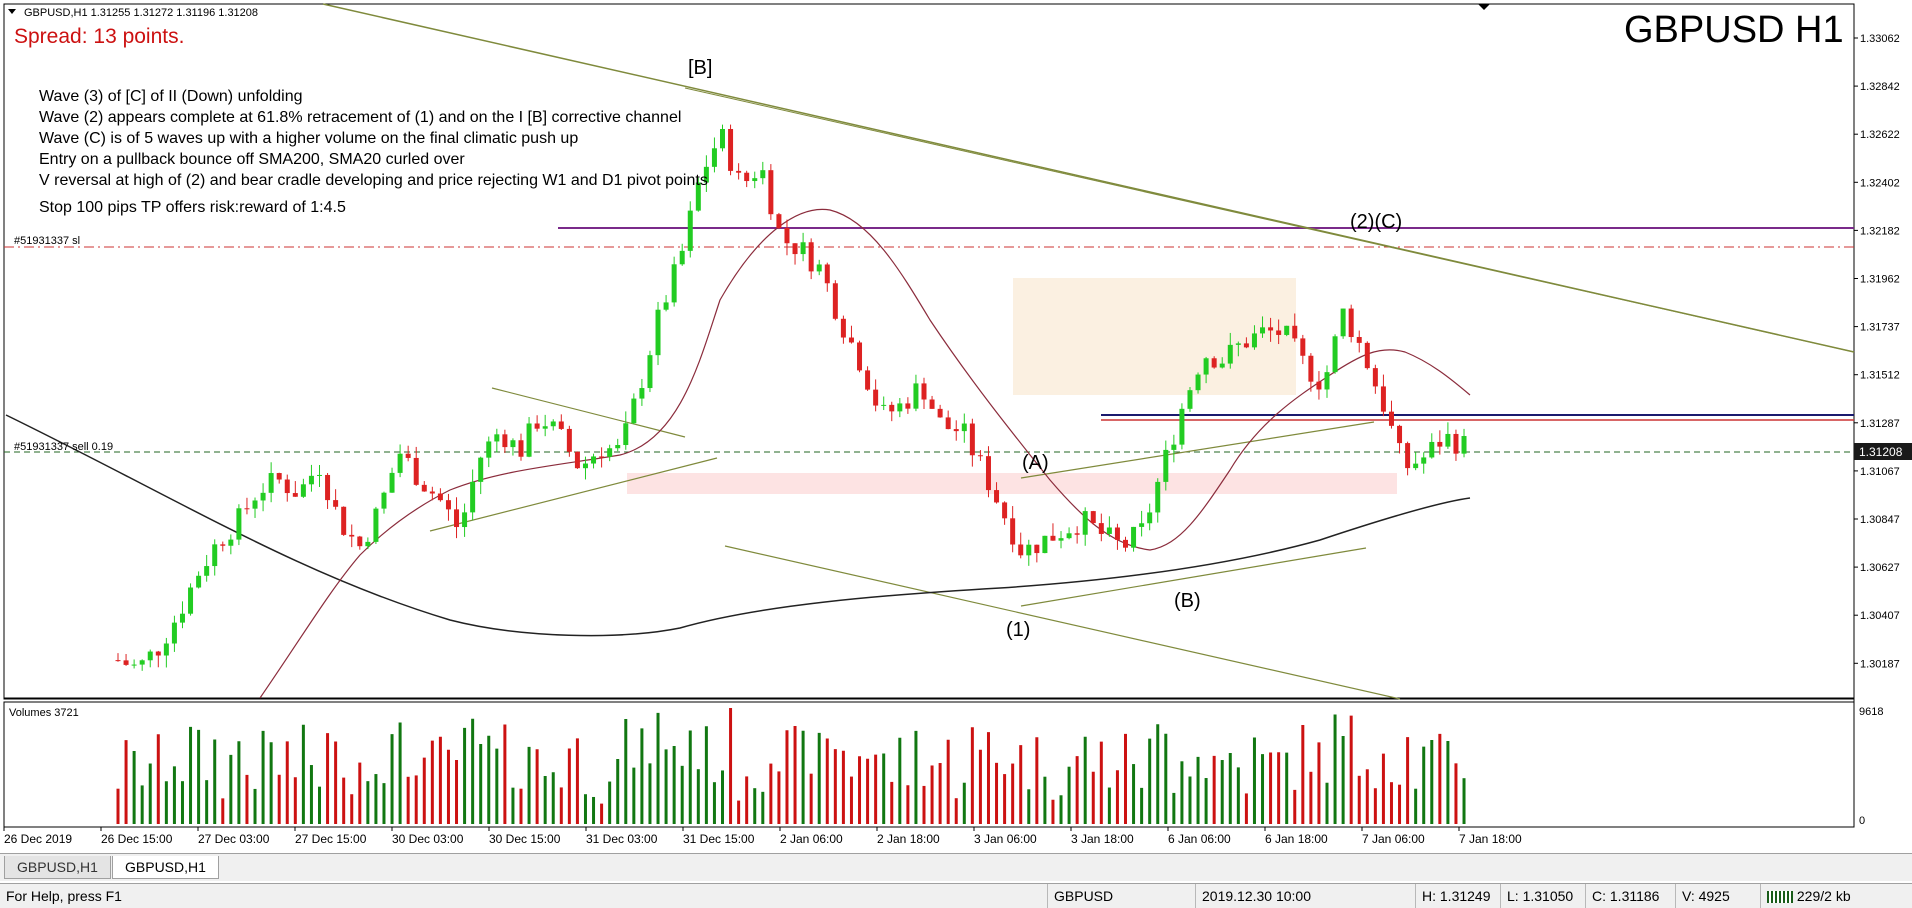  What do you see at coordinates (1883, 451) in the screenshot?
I see `current-price-marker` at bounding box center [1883, 451].